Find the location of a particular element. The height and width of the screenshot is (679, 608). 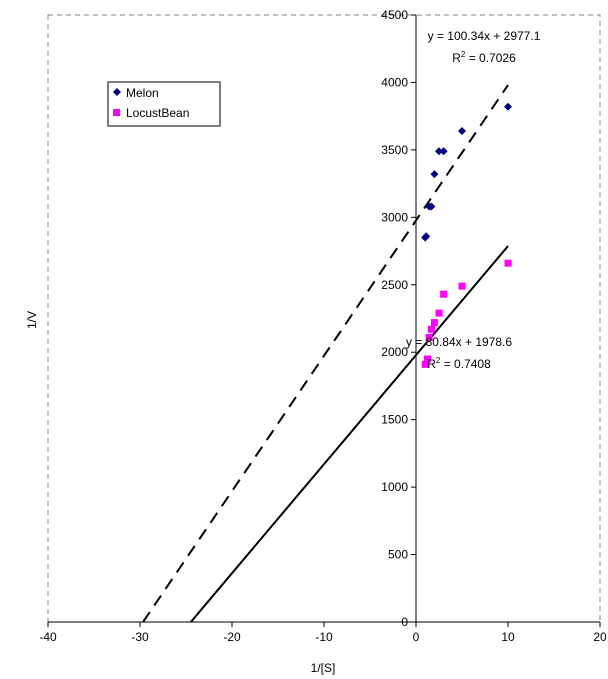

x-tick-label: 10 is located at coordinates (508, 637).